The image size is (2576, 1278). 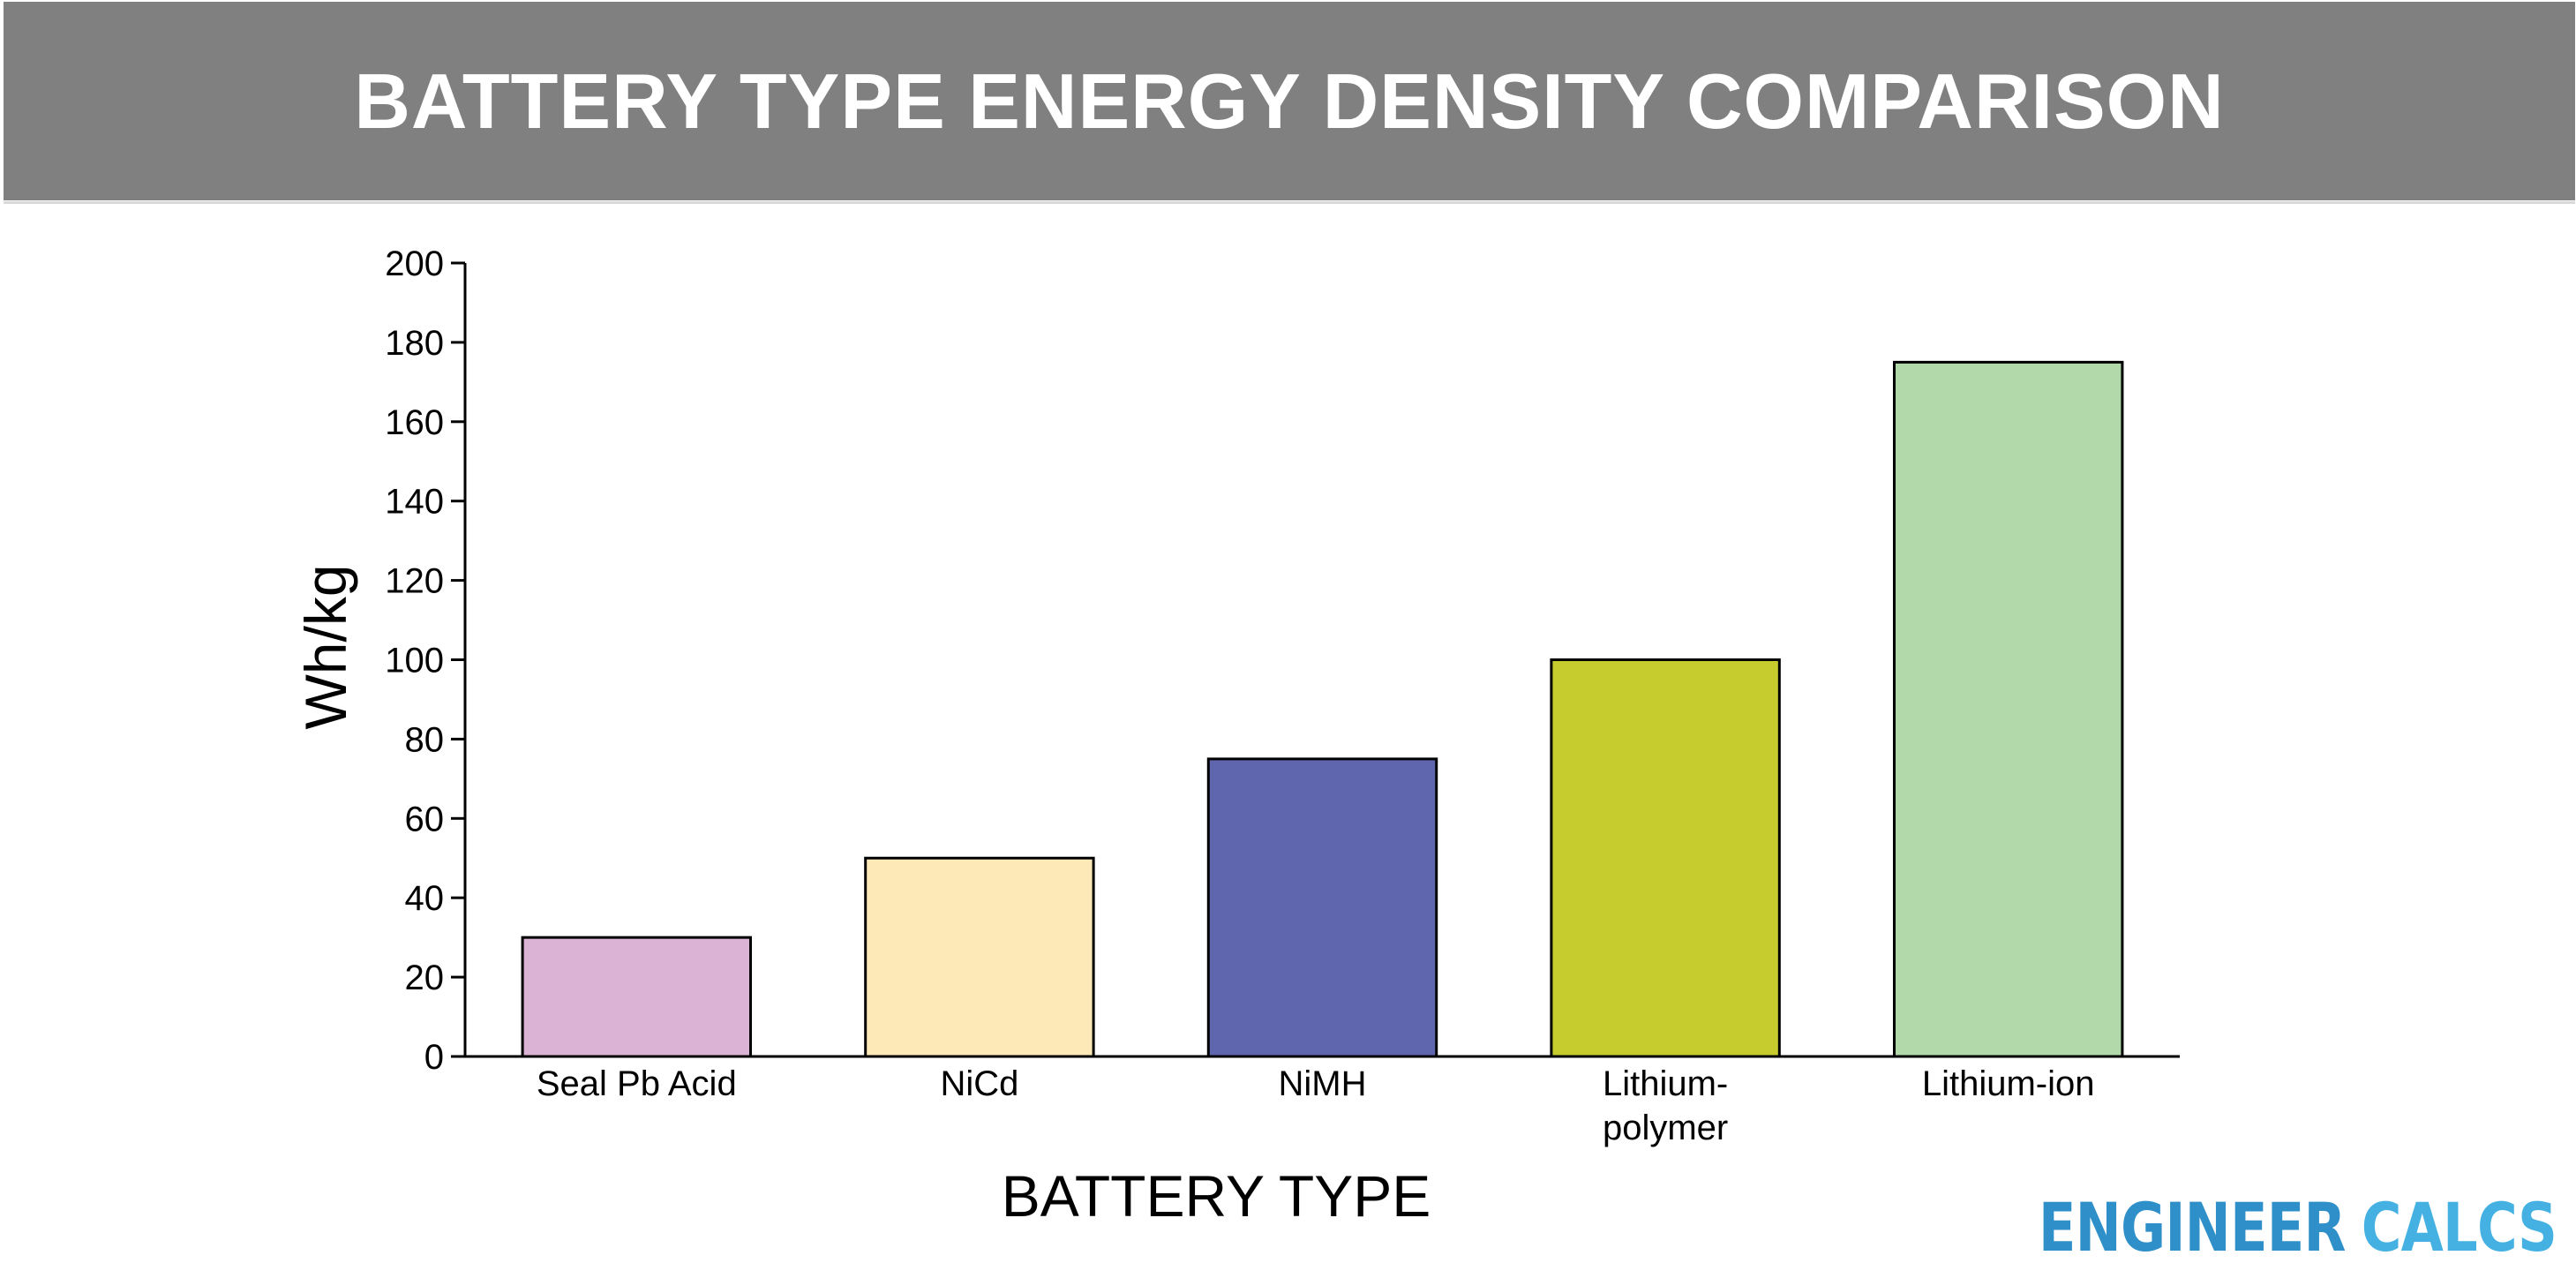 I want to click on engineer-calcs-logo: ENGINEER CALCS, so click(x=2298, y=1227).